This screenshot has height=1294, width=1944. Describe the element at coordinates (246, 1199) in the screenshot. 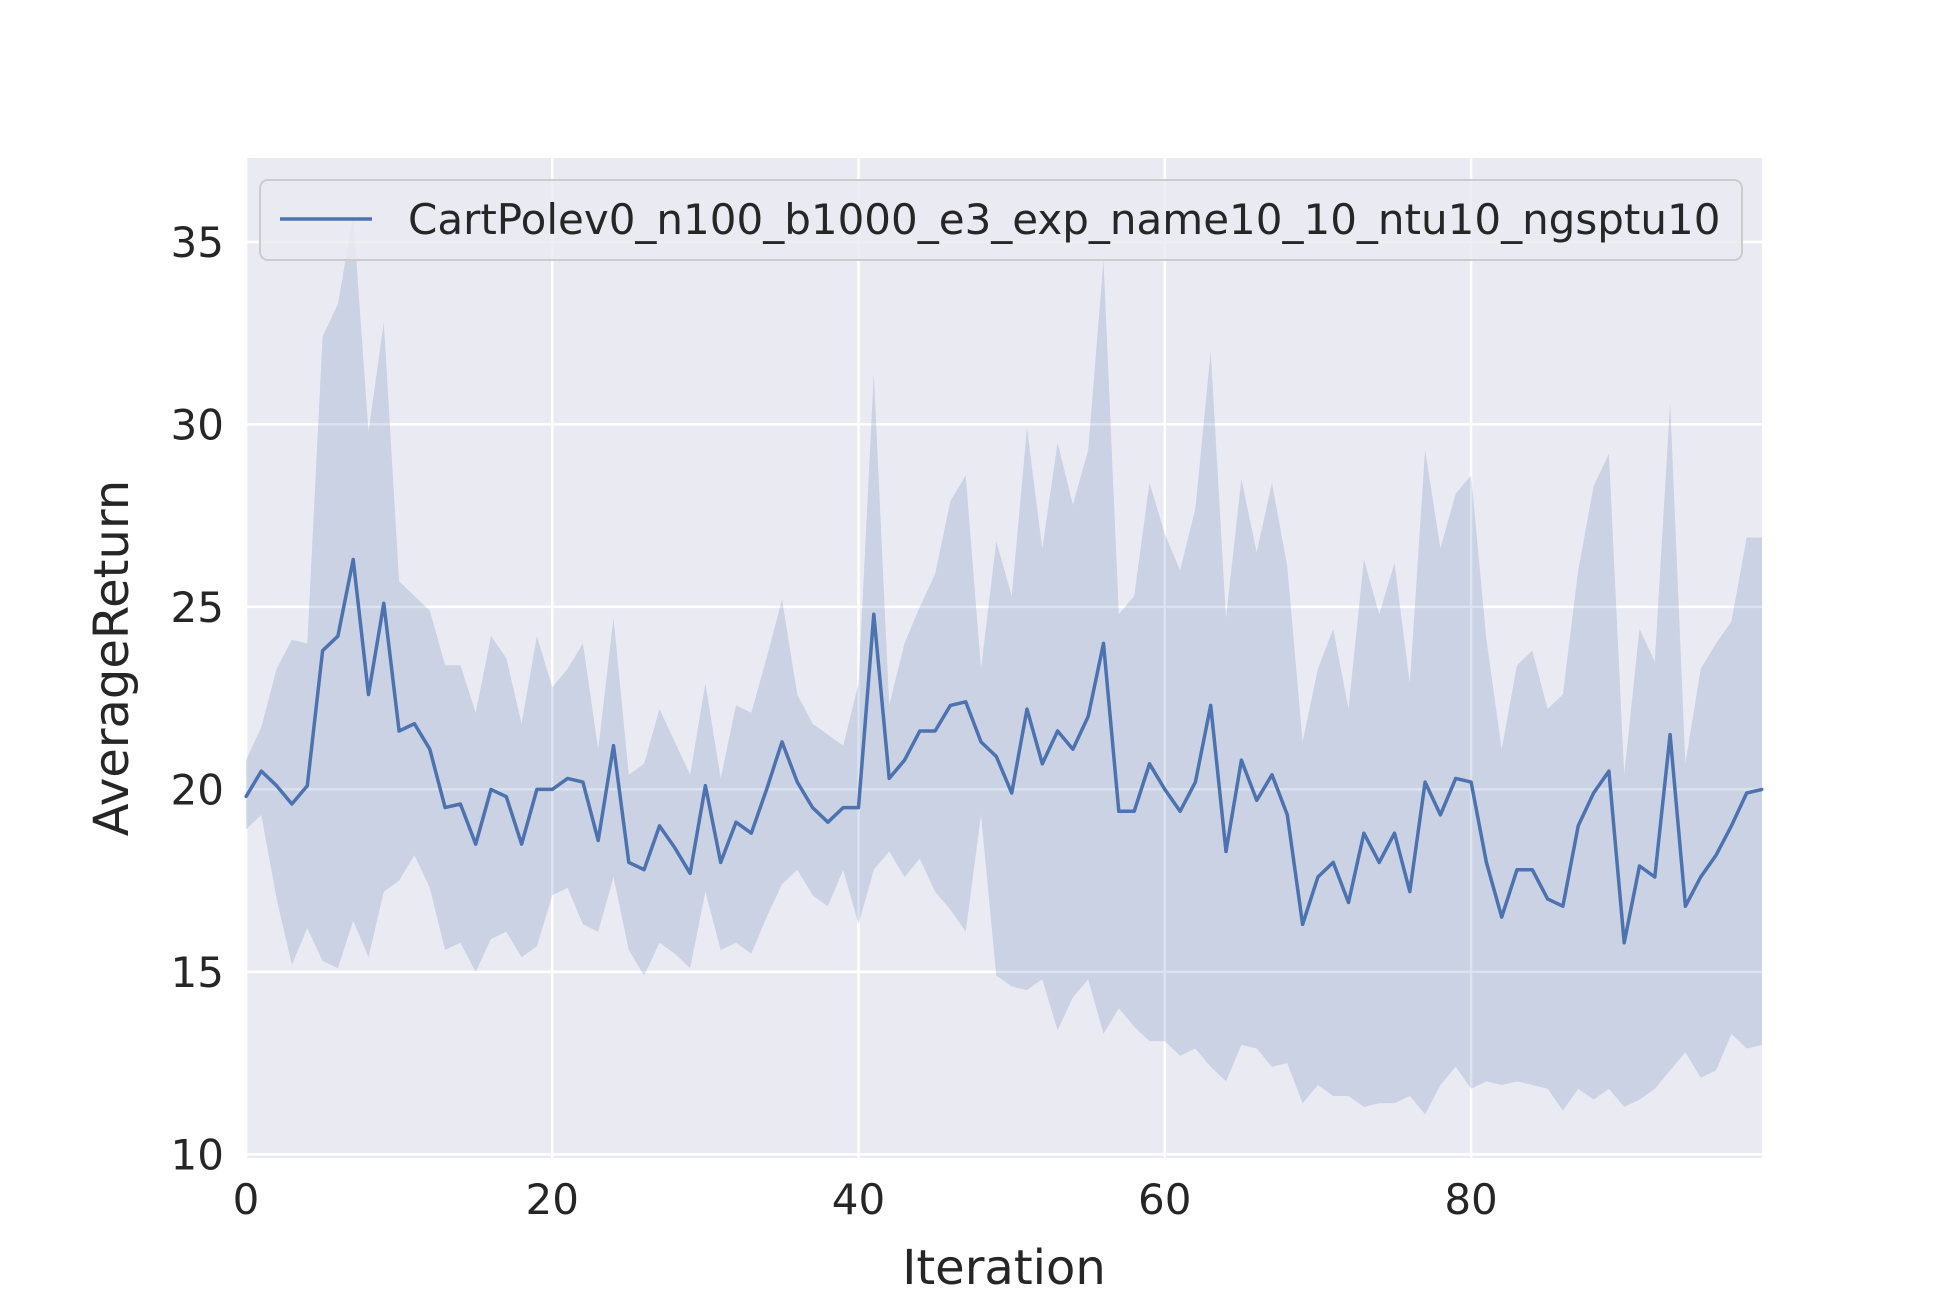

I see `x-tick-label: 0` at that location.